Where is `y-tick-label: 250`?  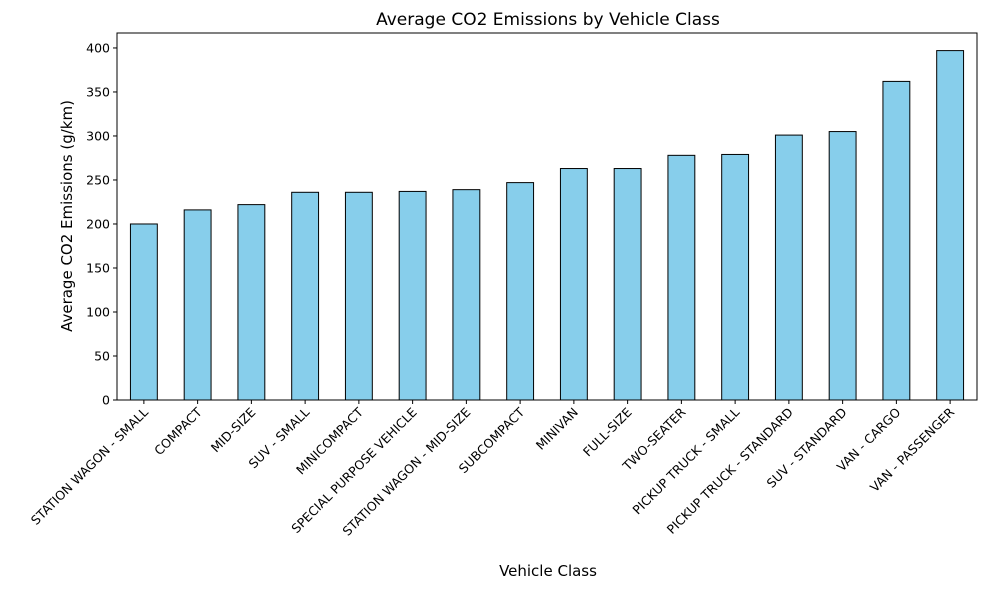 y-tick-label: 250 is located at coordinates (98, 179).